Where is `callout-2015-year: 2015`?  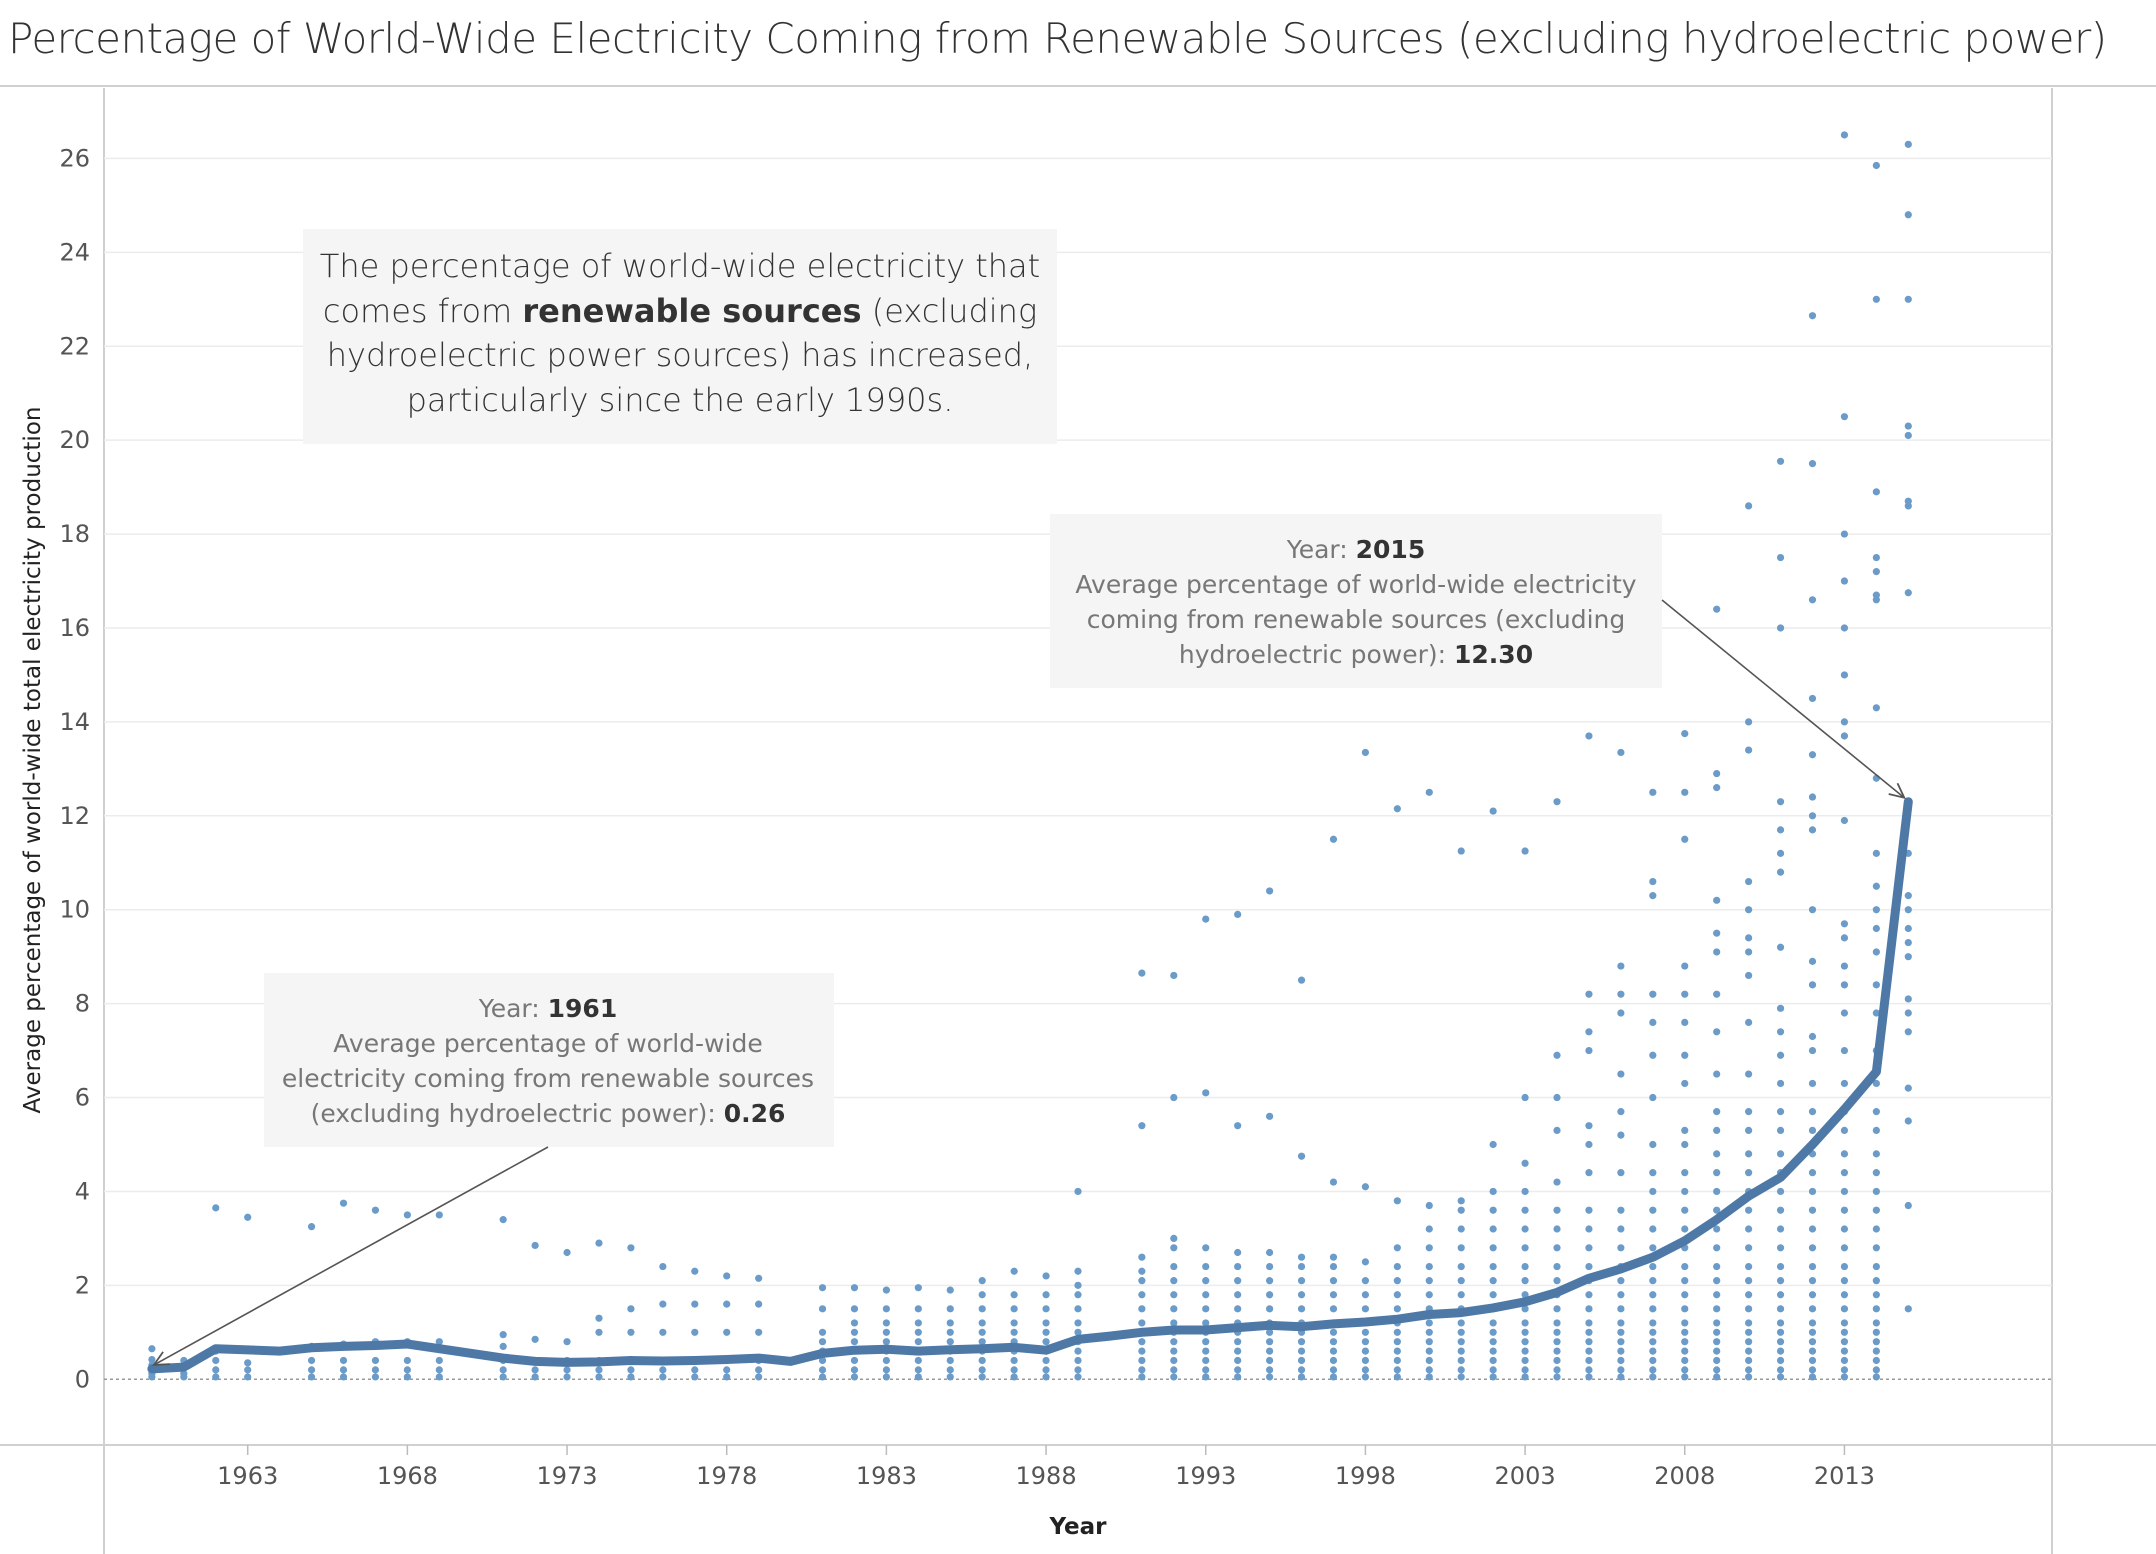
callout-2015-year: 2015 is located at coordinates (1391, 549).